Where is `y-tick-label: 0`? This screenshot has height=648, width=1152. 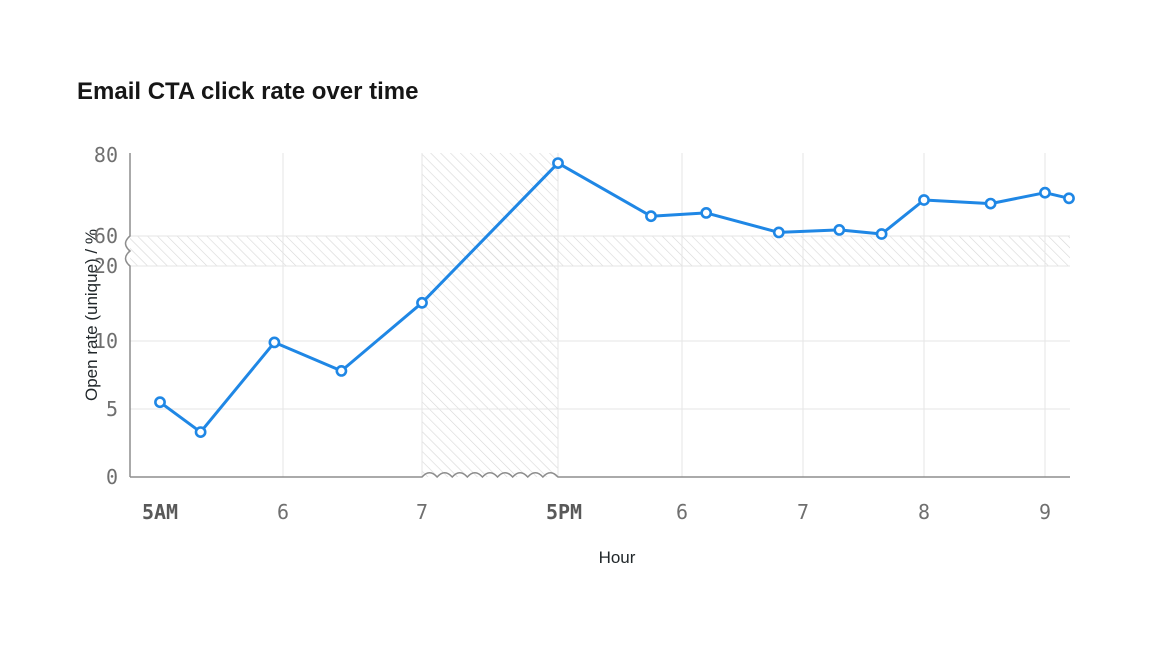
y-tick-label: 0 is located at coordinates (112, 477).